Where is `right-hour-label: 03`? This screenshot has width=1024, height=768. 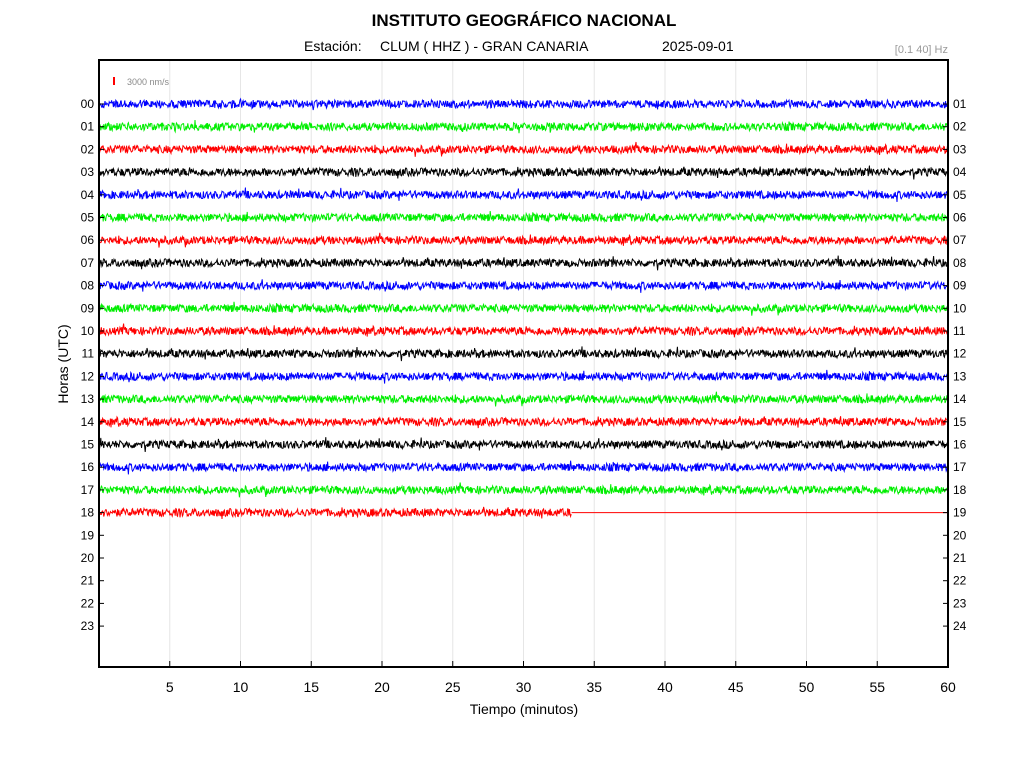
right-hour-label: 03 is located at coordinates (960, 149).